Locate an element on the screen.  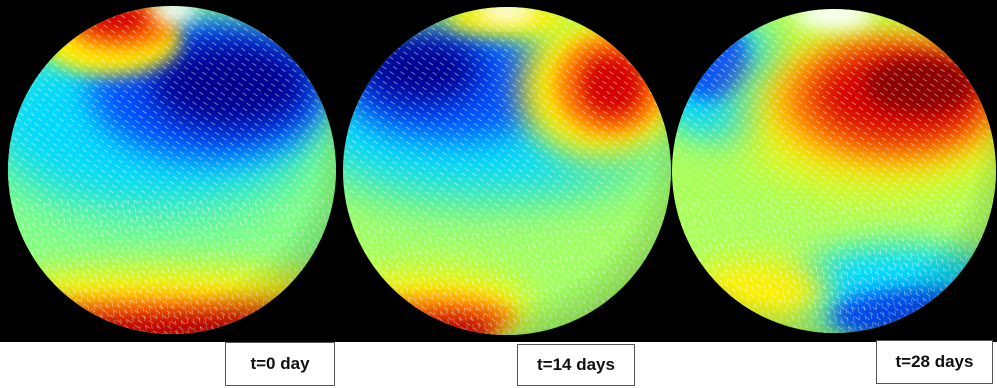
time-label-t28: t=28 days is located at coordinates (934, 362).